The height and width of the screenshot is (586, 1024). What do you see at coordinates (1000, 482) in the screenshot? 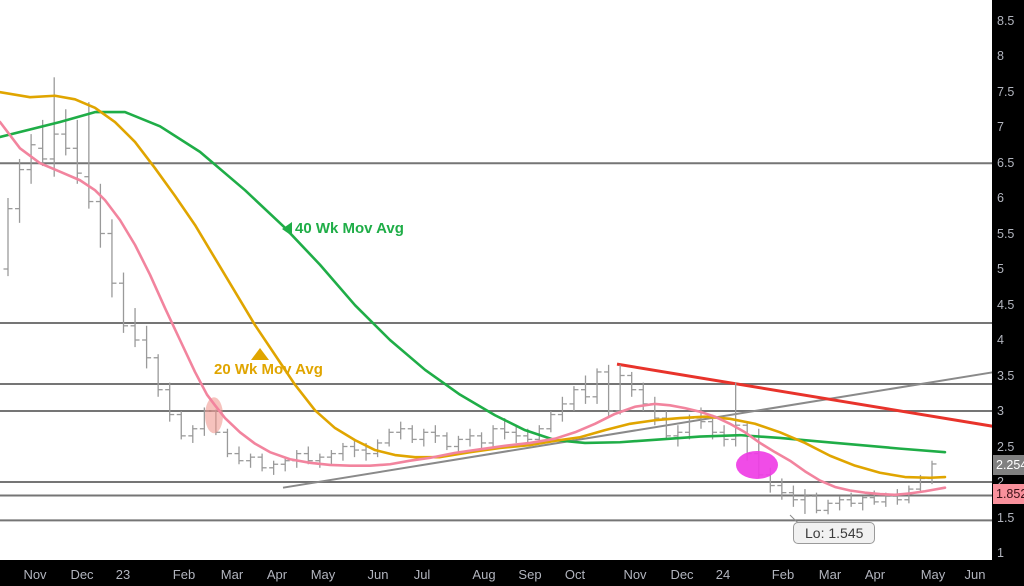
I see `y-tick-label: 2` at bounding box center [1000, 482].